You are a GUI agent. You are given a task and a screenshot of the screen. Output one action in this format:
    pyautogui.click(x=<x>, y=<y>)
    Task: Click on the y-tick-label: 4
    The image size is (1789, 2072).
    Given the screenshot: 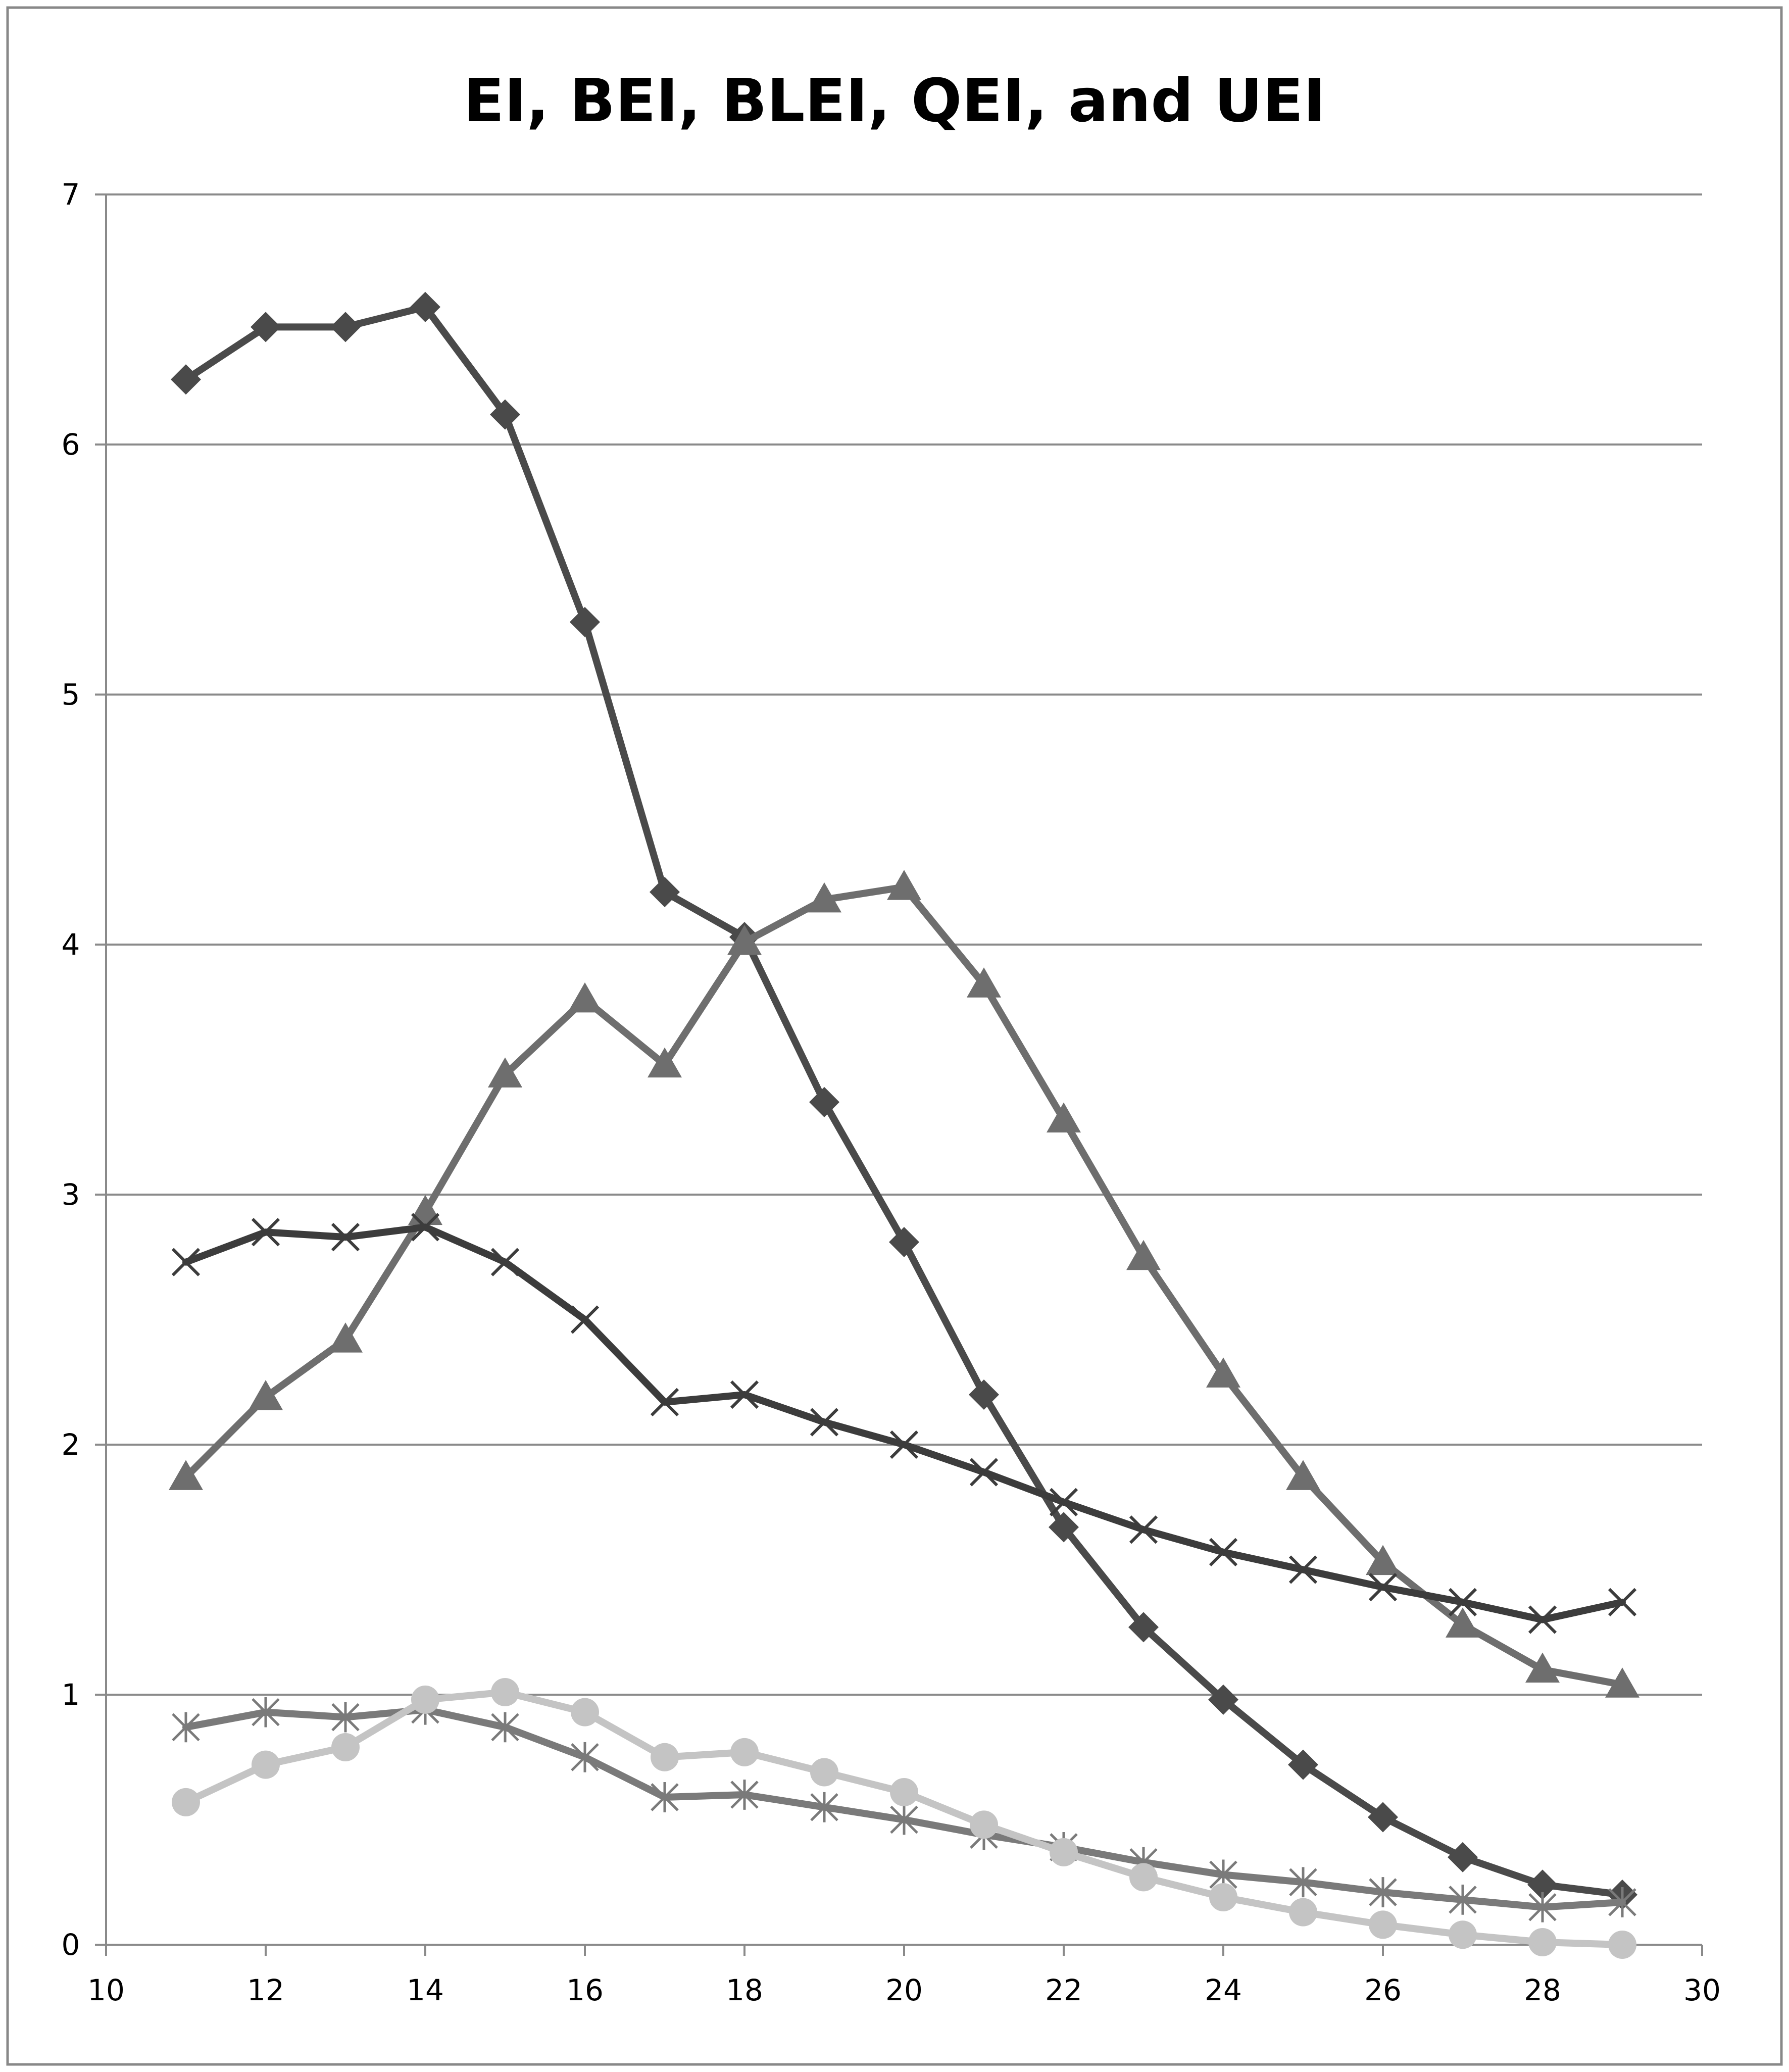 What is the action you would take?
    pyautogui.click(x=71, y=944)
    